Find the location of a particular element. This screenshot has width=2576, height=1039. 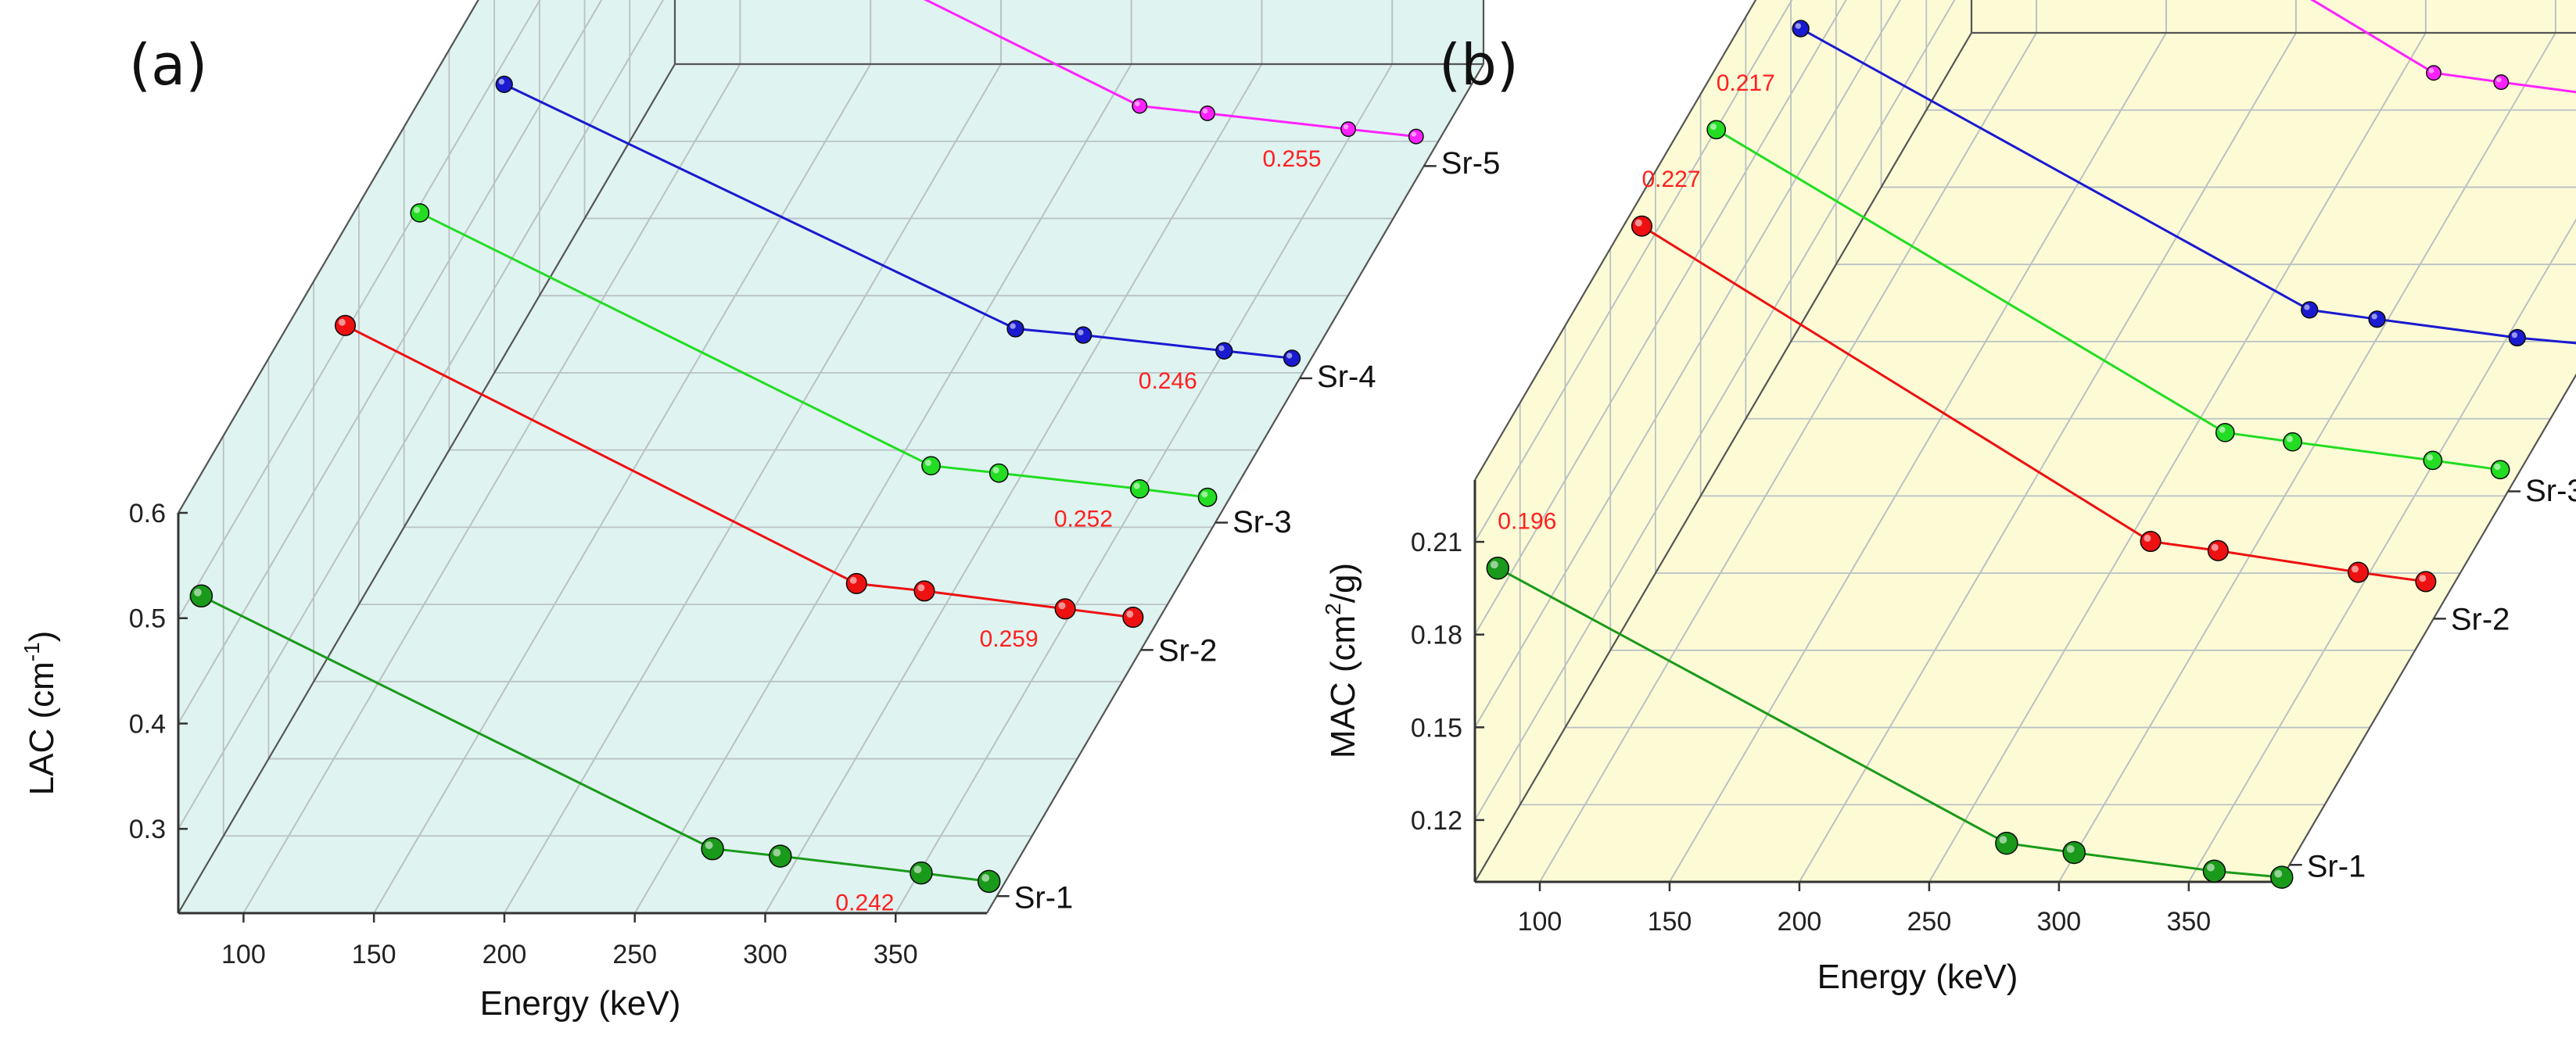

y-tick-label: 0.15 is located at coordinates (1436, 728).